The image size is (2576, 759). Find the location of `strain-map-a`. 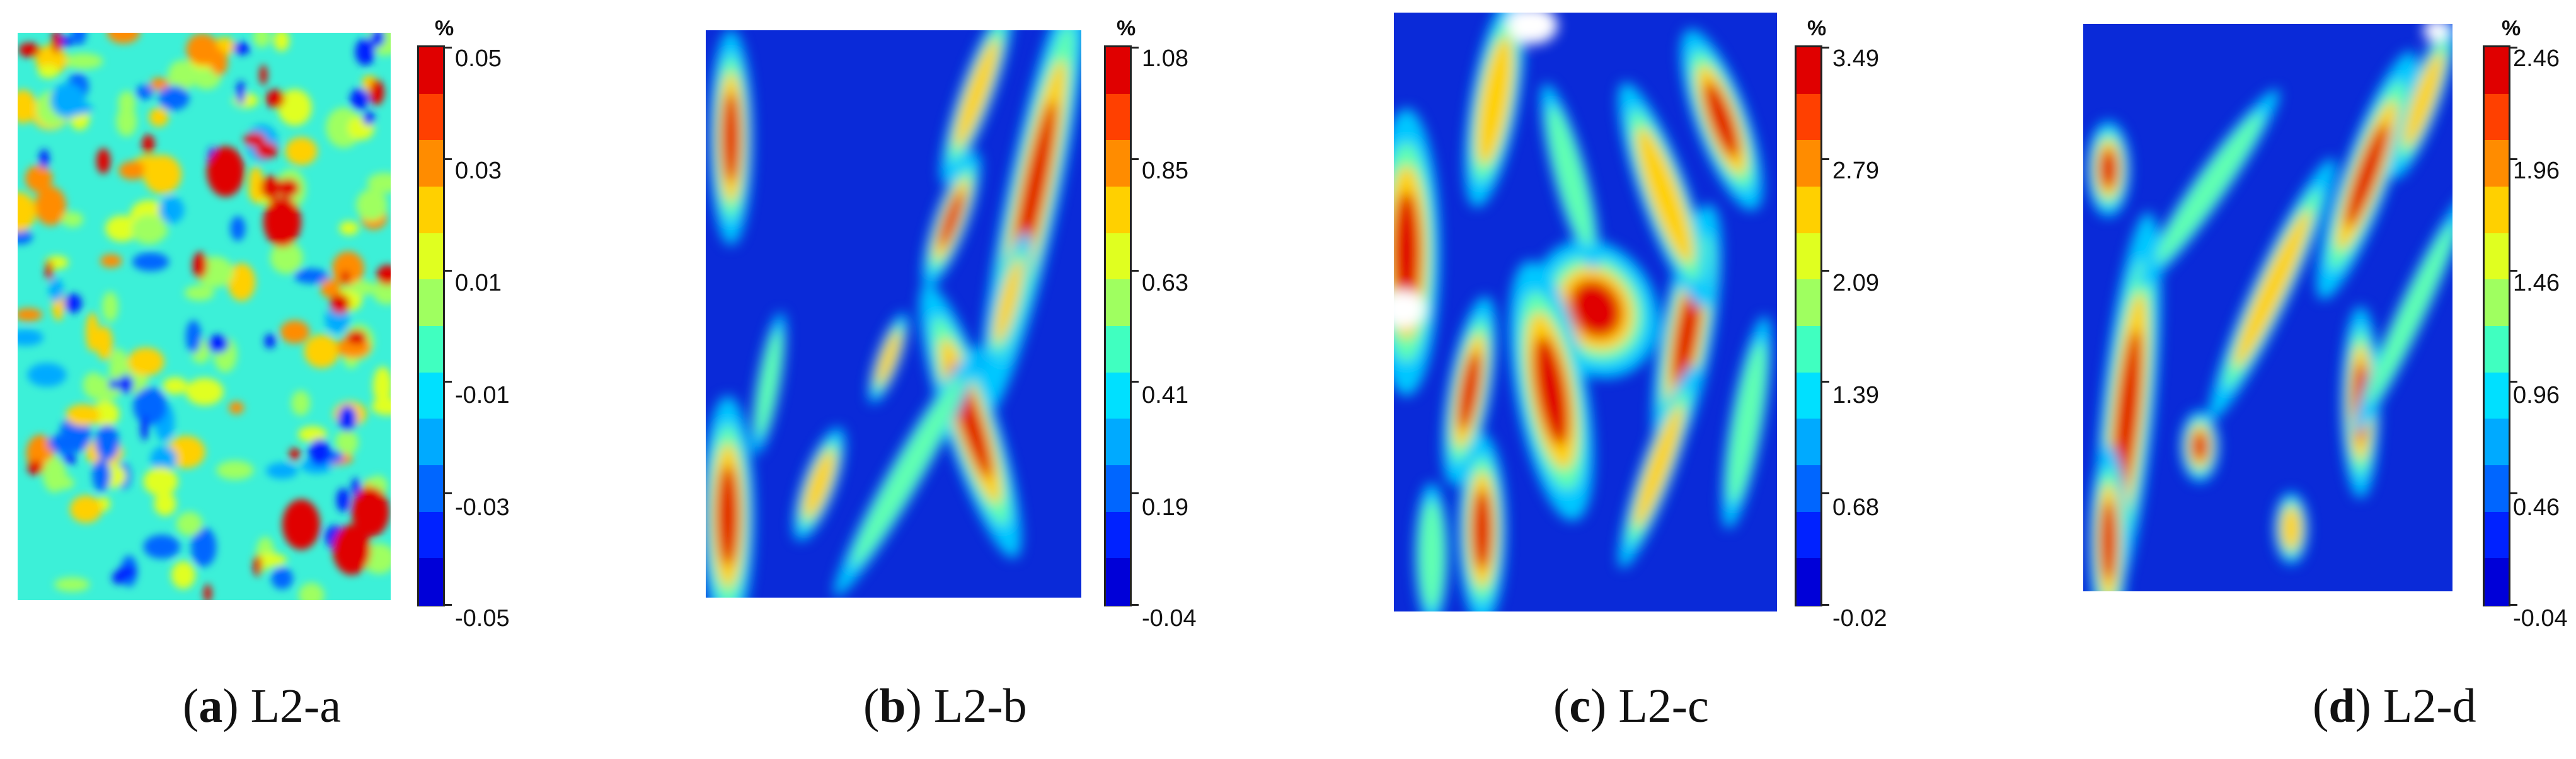

strain-map-a is located at coordinates (204, 316).